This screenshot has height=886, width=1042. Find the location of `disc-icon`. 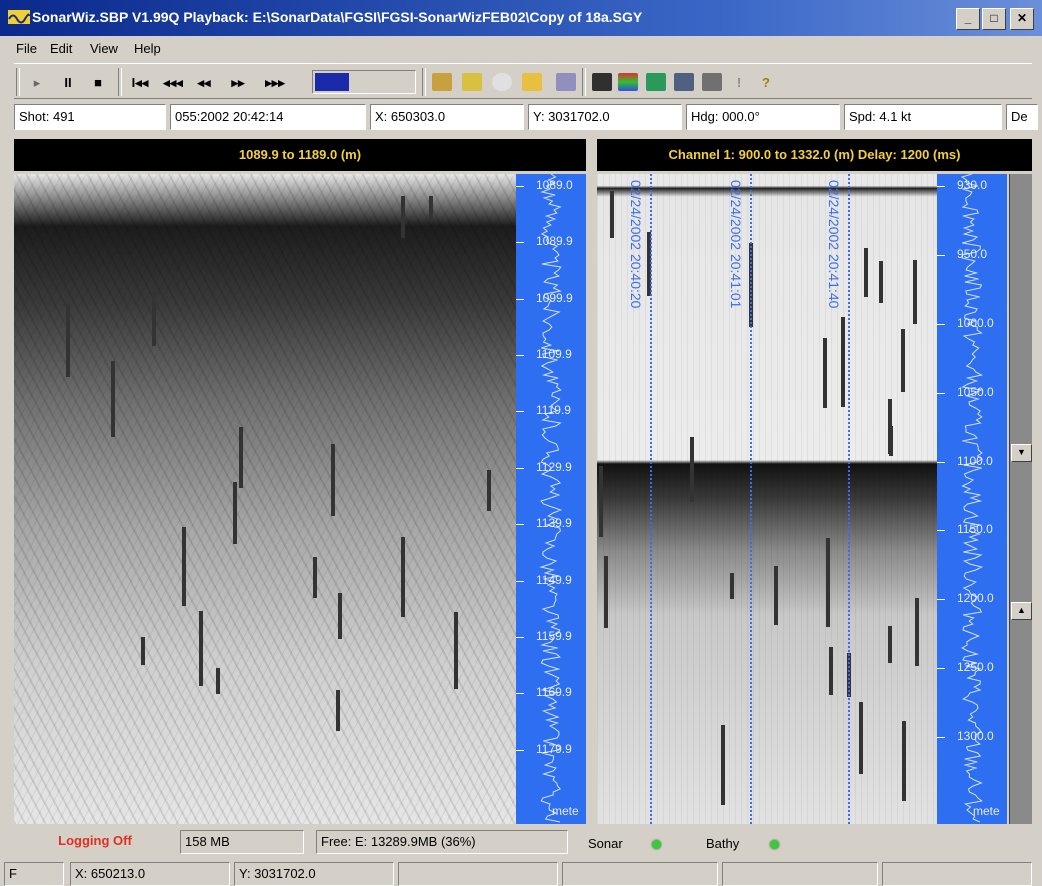

disc-icon is located at coordinates (502, 82).